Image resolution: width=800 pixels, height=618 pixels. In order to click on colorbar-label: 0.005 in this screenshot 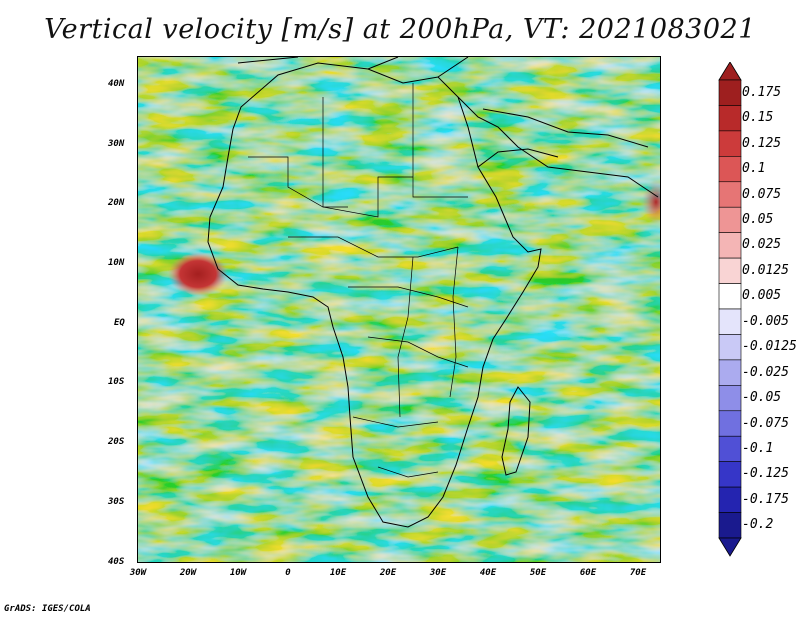, I will do `click(762, 296)`.